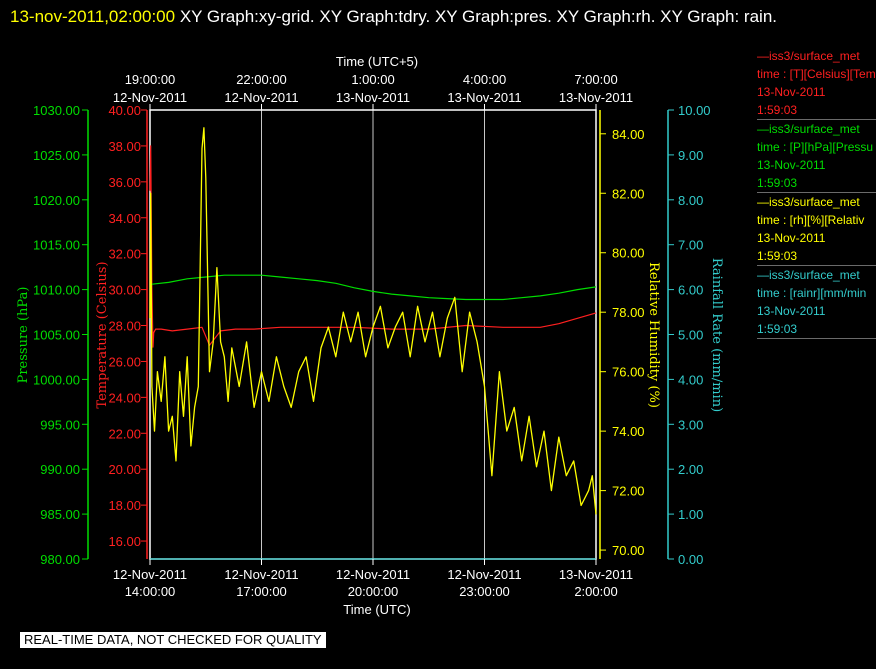  What do you see at coordinates (261, 591) in the screenshot?
I see `bottom-tick-time: 17:00:00` at bounding box center [261, 591].